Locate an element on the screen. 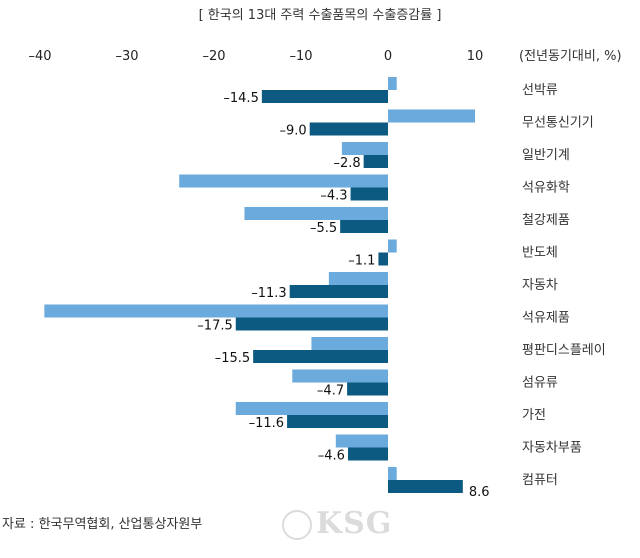 This screenshot has height=558, width=640. data-label: –15.5 is located at coordinates (232, 358).